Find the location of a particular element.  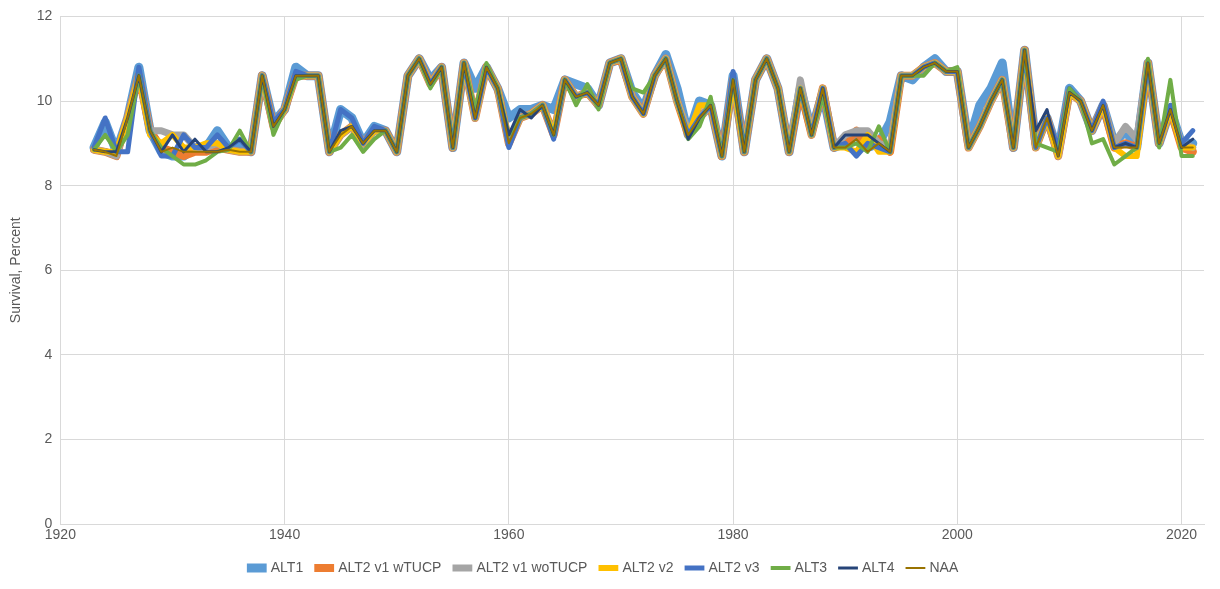

y-tick-label: 2 is located at coordinates (48, 438).